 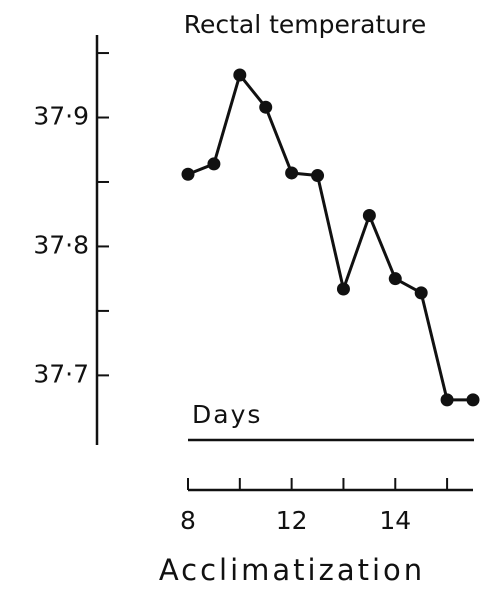 What do you see at coordinates (188, 520) in the screenshot?
I see `x-tick-label: 8` at bounding box center [188, 520].